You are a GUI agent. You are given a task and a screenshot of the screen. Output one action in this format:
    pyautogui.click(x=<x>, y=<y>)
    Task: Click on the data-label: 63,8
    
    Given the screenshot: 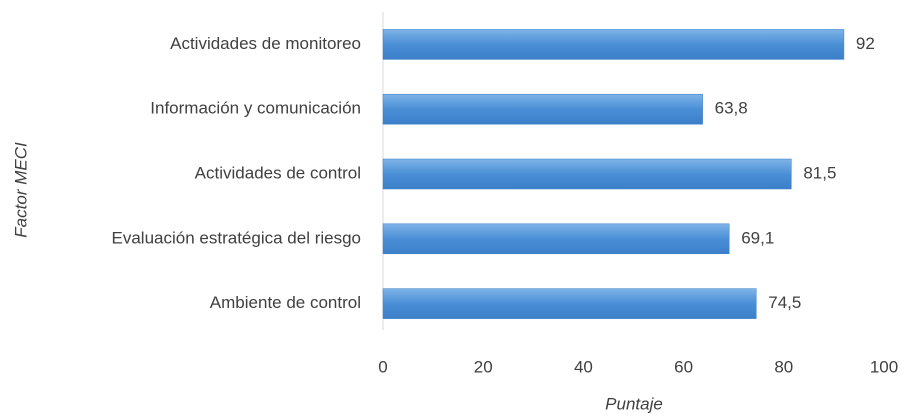 What is the action you would take?
    pyautogui.click(x=731, y=108)
    